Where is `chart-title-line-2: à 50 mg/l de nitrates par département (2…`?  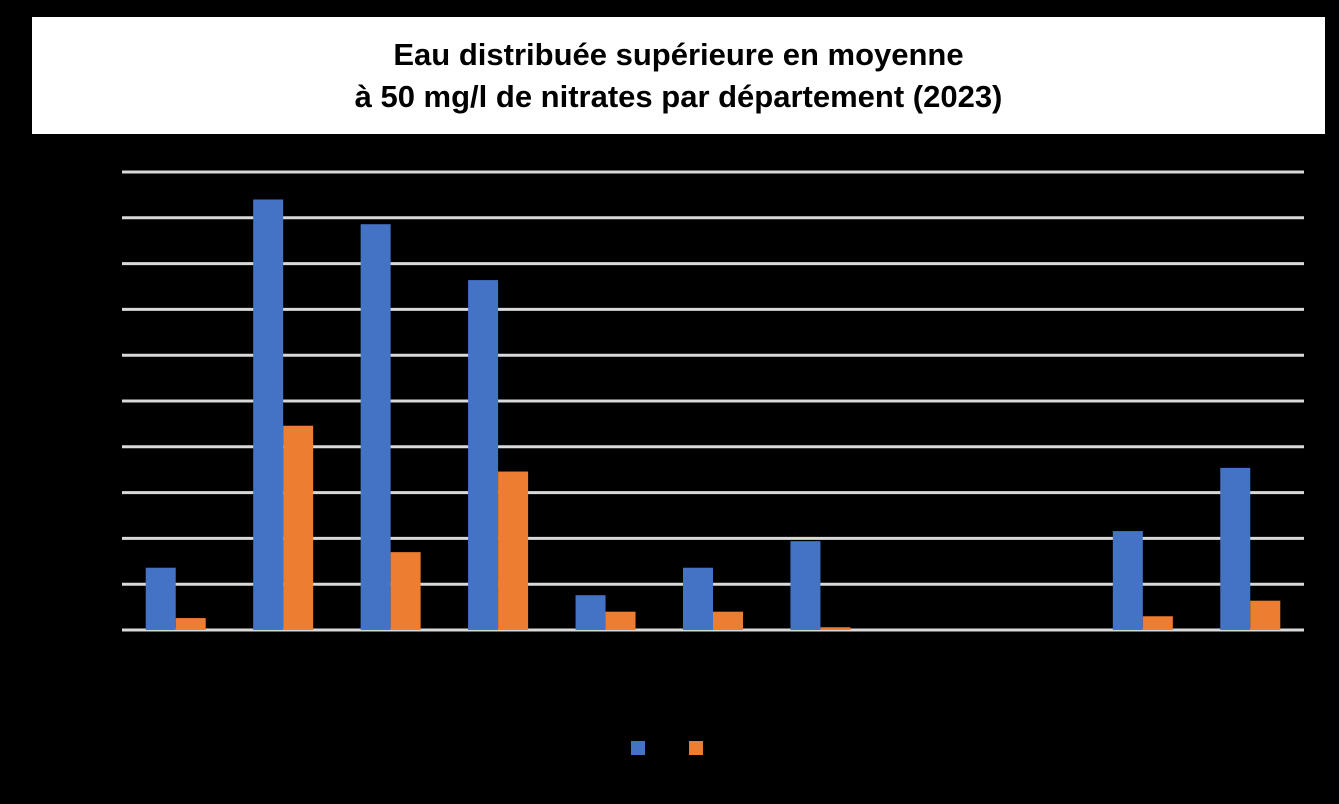
chart-title-line-2: à 50 mg/l de nitrates par département (2… is located at coordinates (678, 96).